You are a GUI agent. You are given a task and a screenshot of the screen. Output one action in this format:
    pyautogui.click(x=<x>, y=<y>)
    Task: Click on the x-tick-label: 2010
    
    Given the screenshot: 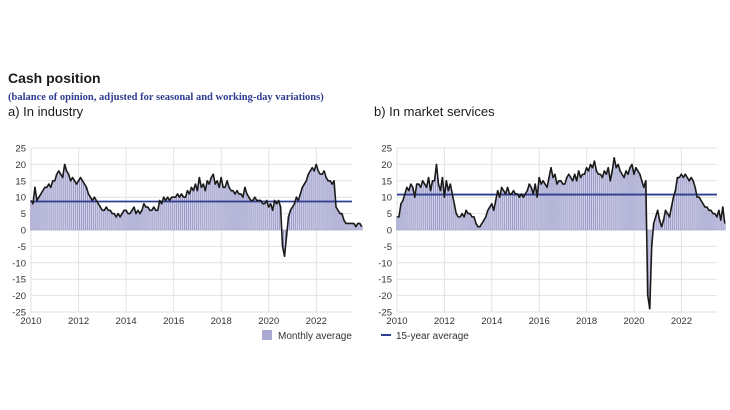 What is the action you would take?
    pyautogui.click(x=30, y=321)
    